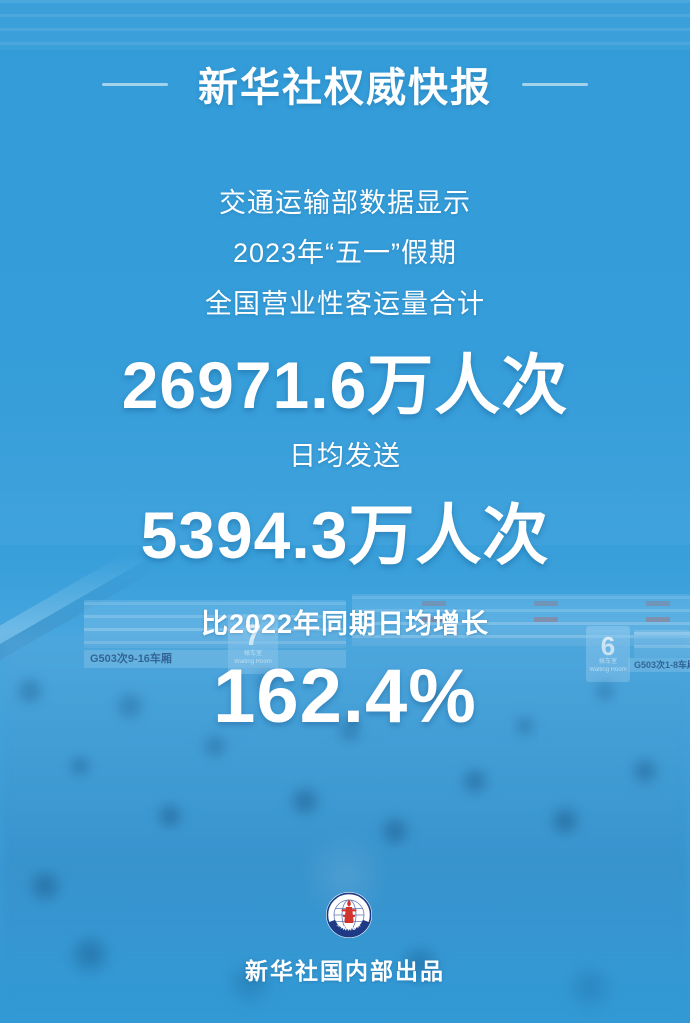 The image size is (690, 1023). What do you see at coordinates (345, 304) in the screenshot?
I see `intro-line-metric: 全国营业性客运量合计` at bounding box center [345, 304].